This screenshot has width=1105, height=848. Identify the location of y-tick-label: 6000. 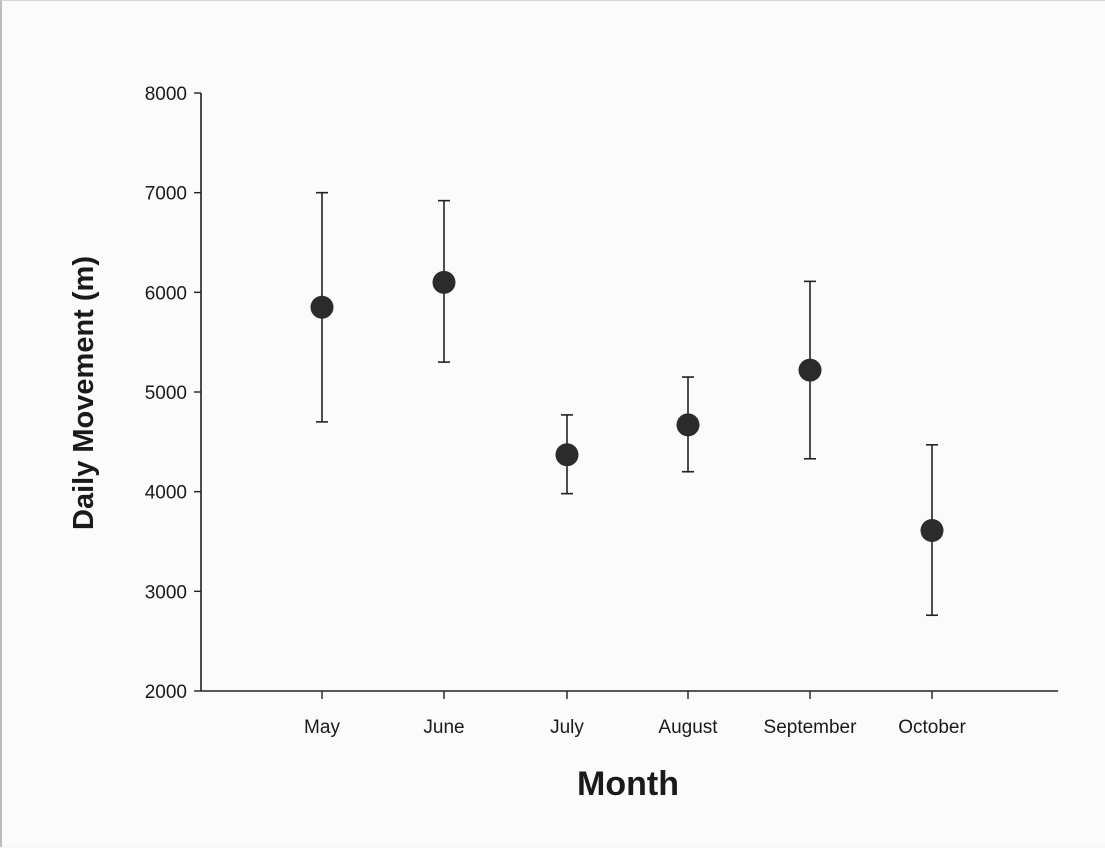
(166, 293).